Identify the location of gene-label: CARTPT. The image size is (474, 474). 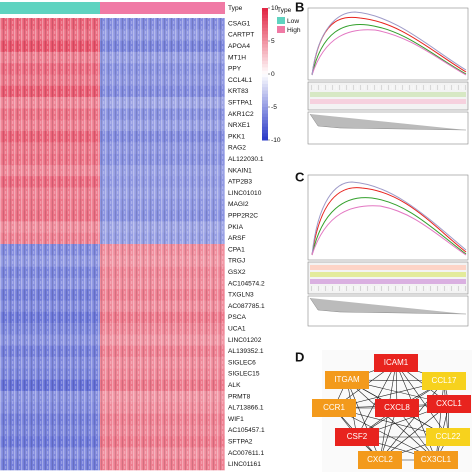
(241, 35).